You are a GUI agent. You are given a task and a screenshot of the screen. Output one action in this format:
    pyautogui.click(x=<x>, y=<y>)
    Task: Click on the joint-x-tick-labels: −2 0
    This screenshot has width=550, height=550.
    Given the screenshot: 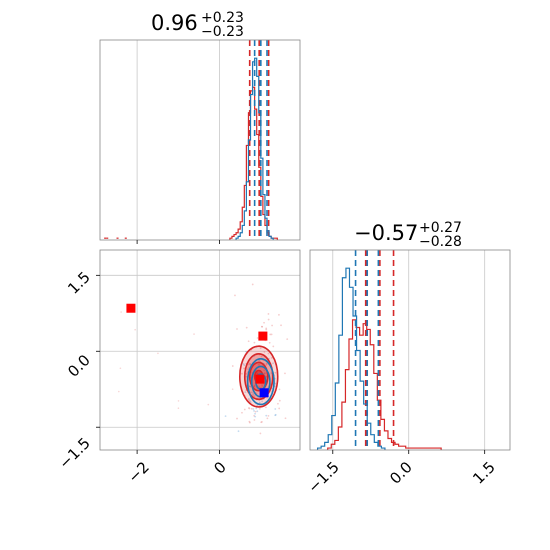 What is the action you would take?
    pyautogui.click(x=176, y=472)
    